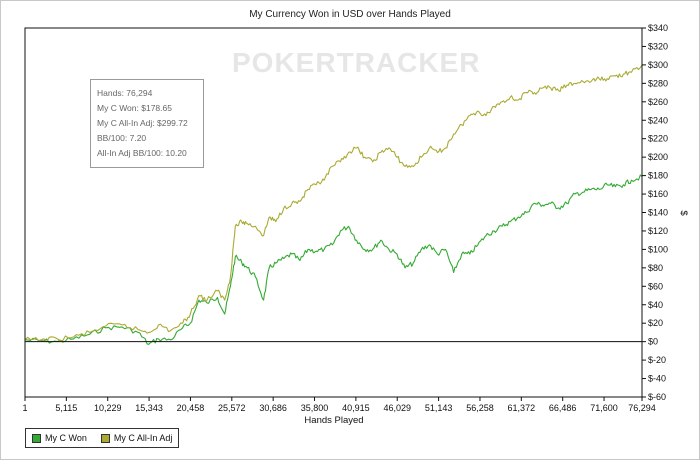 The image size is (700, 460). I want to click on y-tick-label: $300, so click(658, 65).